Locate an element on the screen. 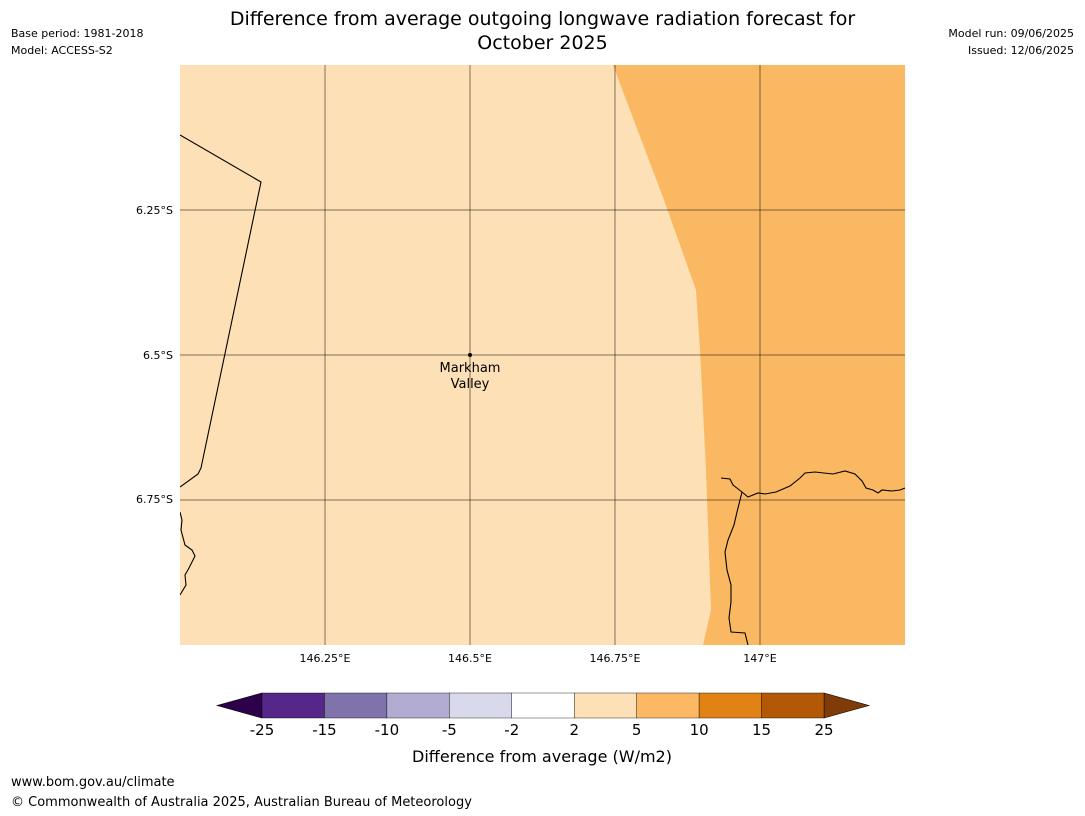 The width and height of the screenshot is (1085, 816). place-label-line-1: Markham is located at coordinates (470, 368).